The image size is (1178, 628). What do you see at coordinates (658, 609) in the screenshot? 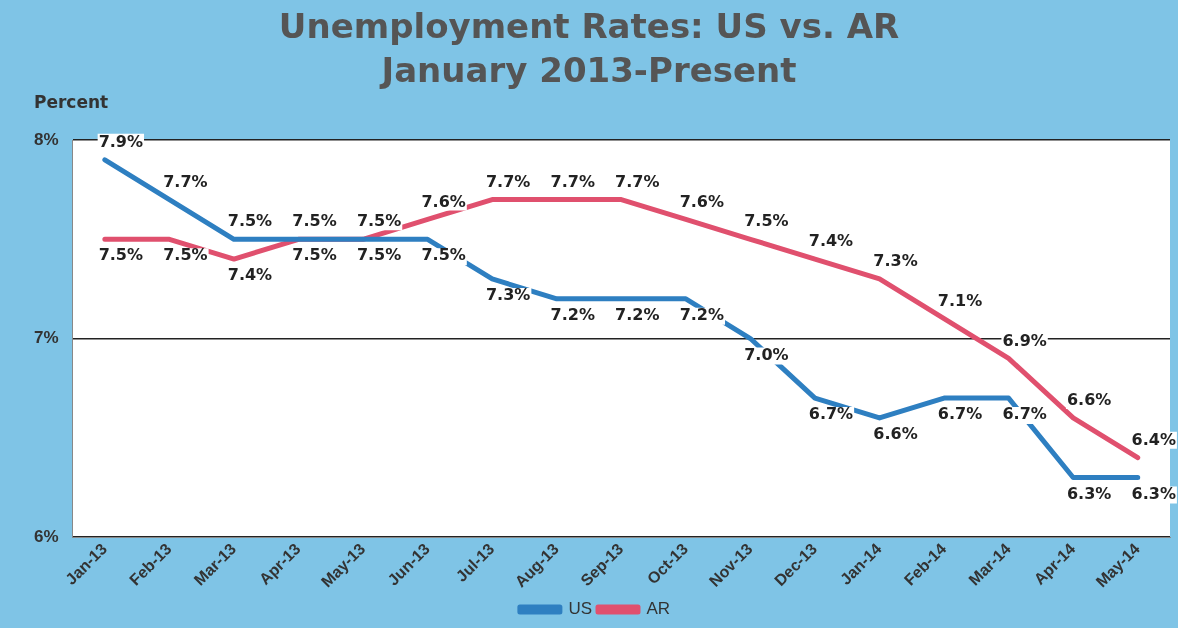
I see `legend-label: AR` at bounding box center [658, 609].